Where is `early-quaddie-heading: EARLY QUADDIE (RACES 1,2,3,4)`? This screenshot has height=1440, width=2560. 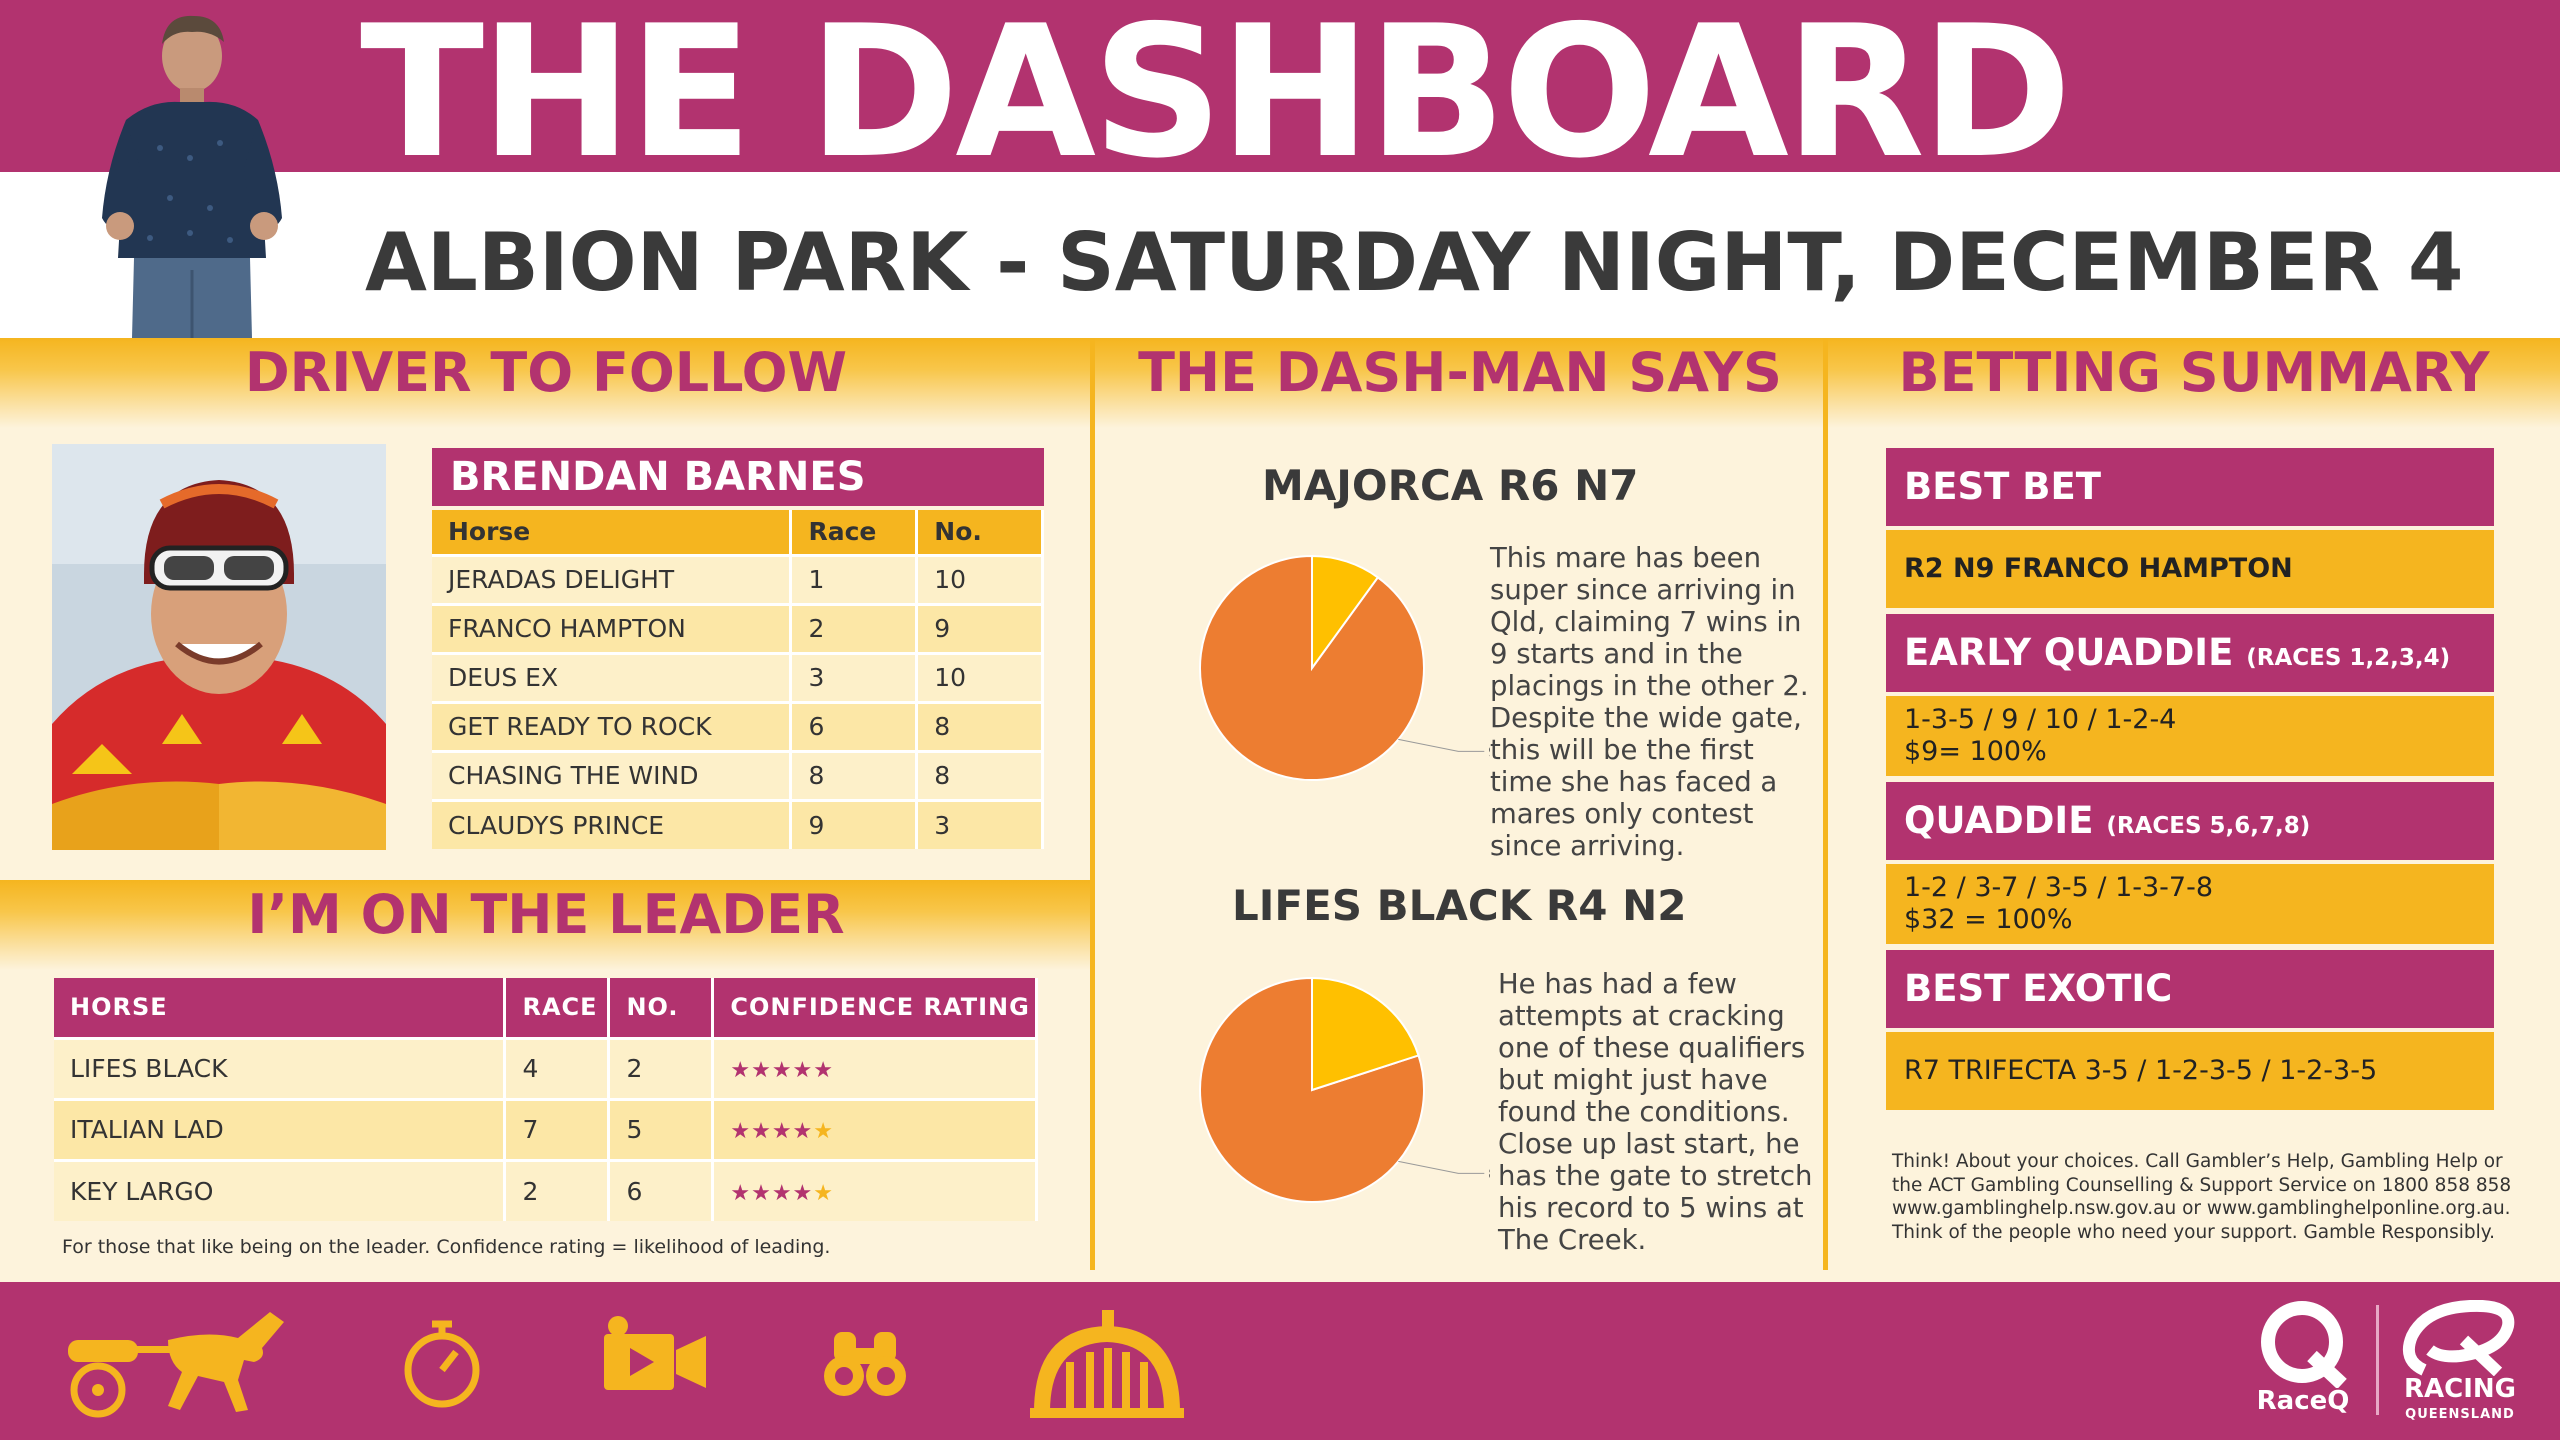
early-quaddie-heading: EARLY QUADDIE (RACES 1,2,3,4) is located at coordinates (2190, 653).